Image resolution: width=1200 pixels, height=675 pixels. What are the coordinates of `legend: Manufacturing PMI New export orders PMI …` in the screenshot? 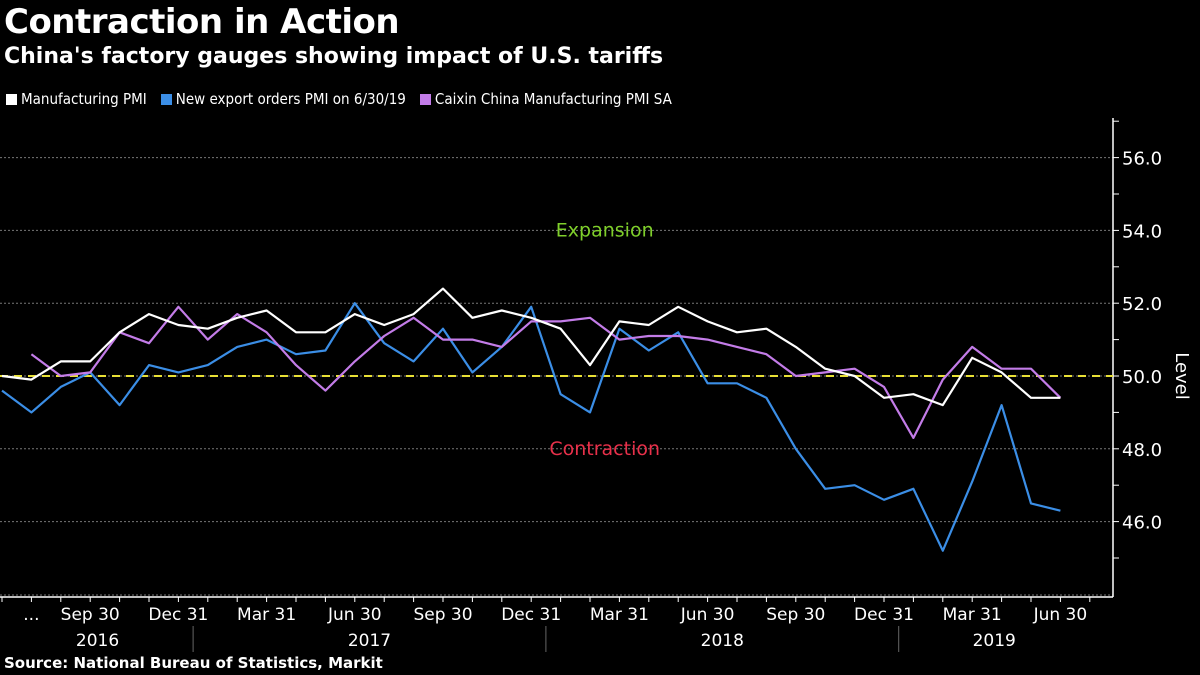 It's located at (339, 99).